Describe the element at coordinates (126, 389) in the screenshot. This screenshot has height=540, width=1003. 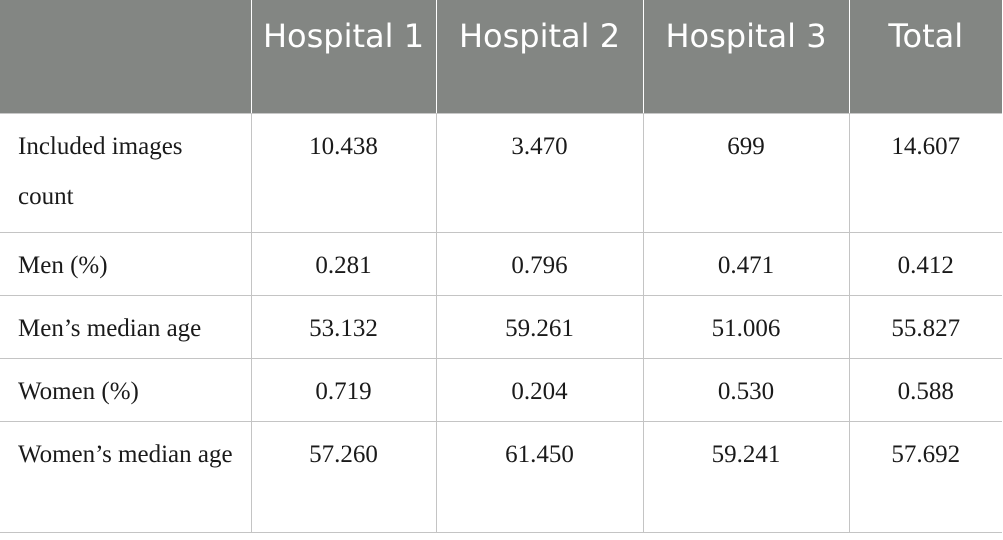
I see `row-label: Women (%)` at that location.